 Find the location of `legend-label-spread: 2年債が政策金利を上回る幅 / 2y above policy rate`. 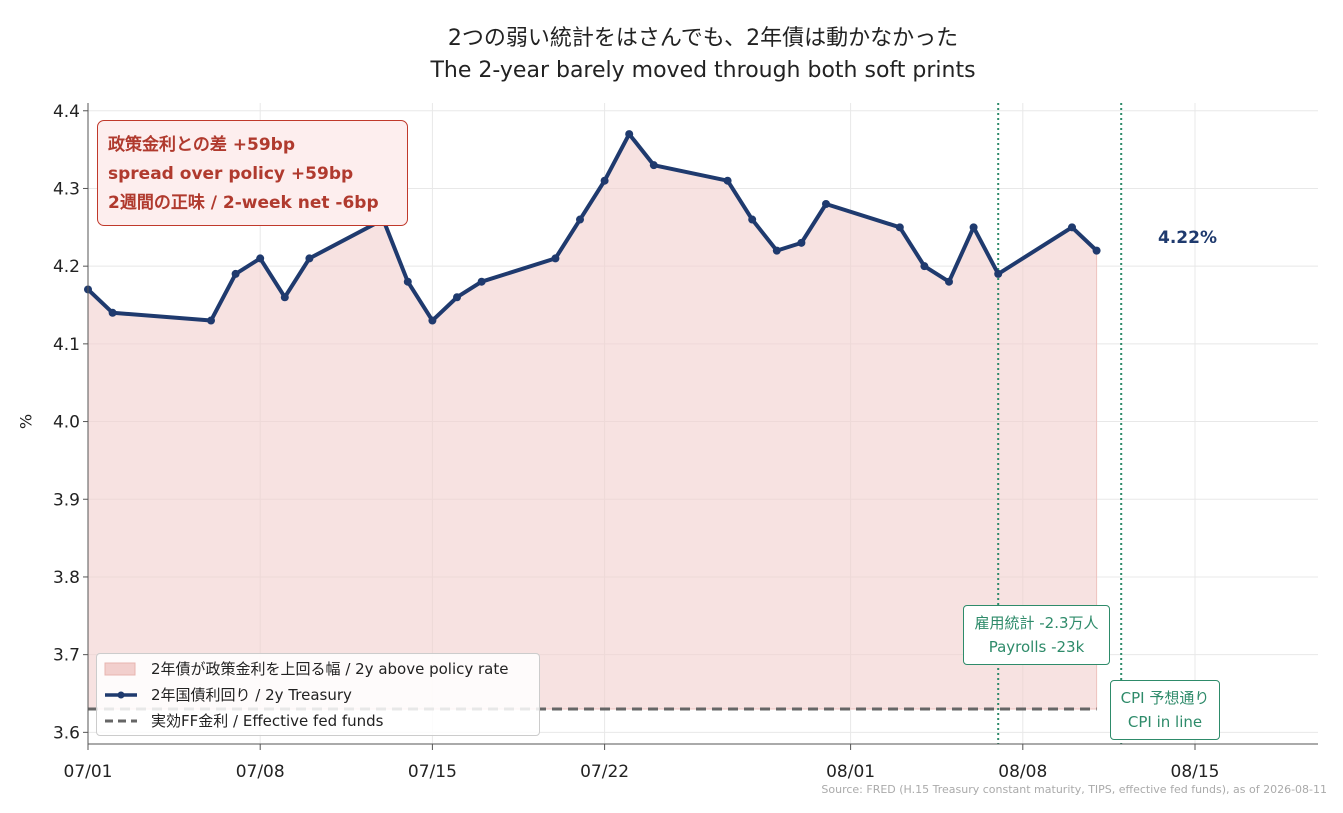

legend-label-spread: 2年債が政策金利を上回る幅 / 2y above policy rate is located at coordinates (330, 669).